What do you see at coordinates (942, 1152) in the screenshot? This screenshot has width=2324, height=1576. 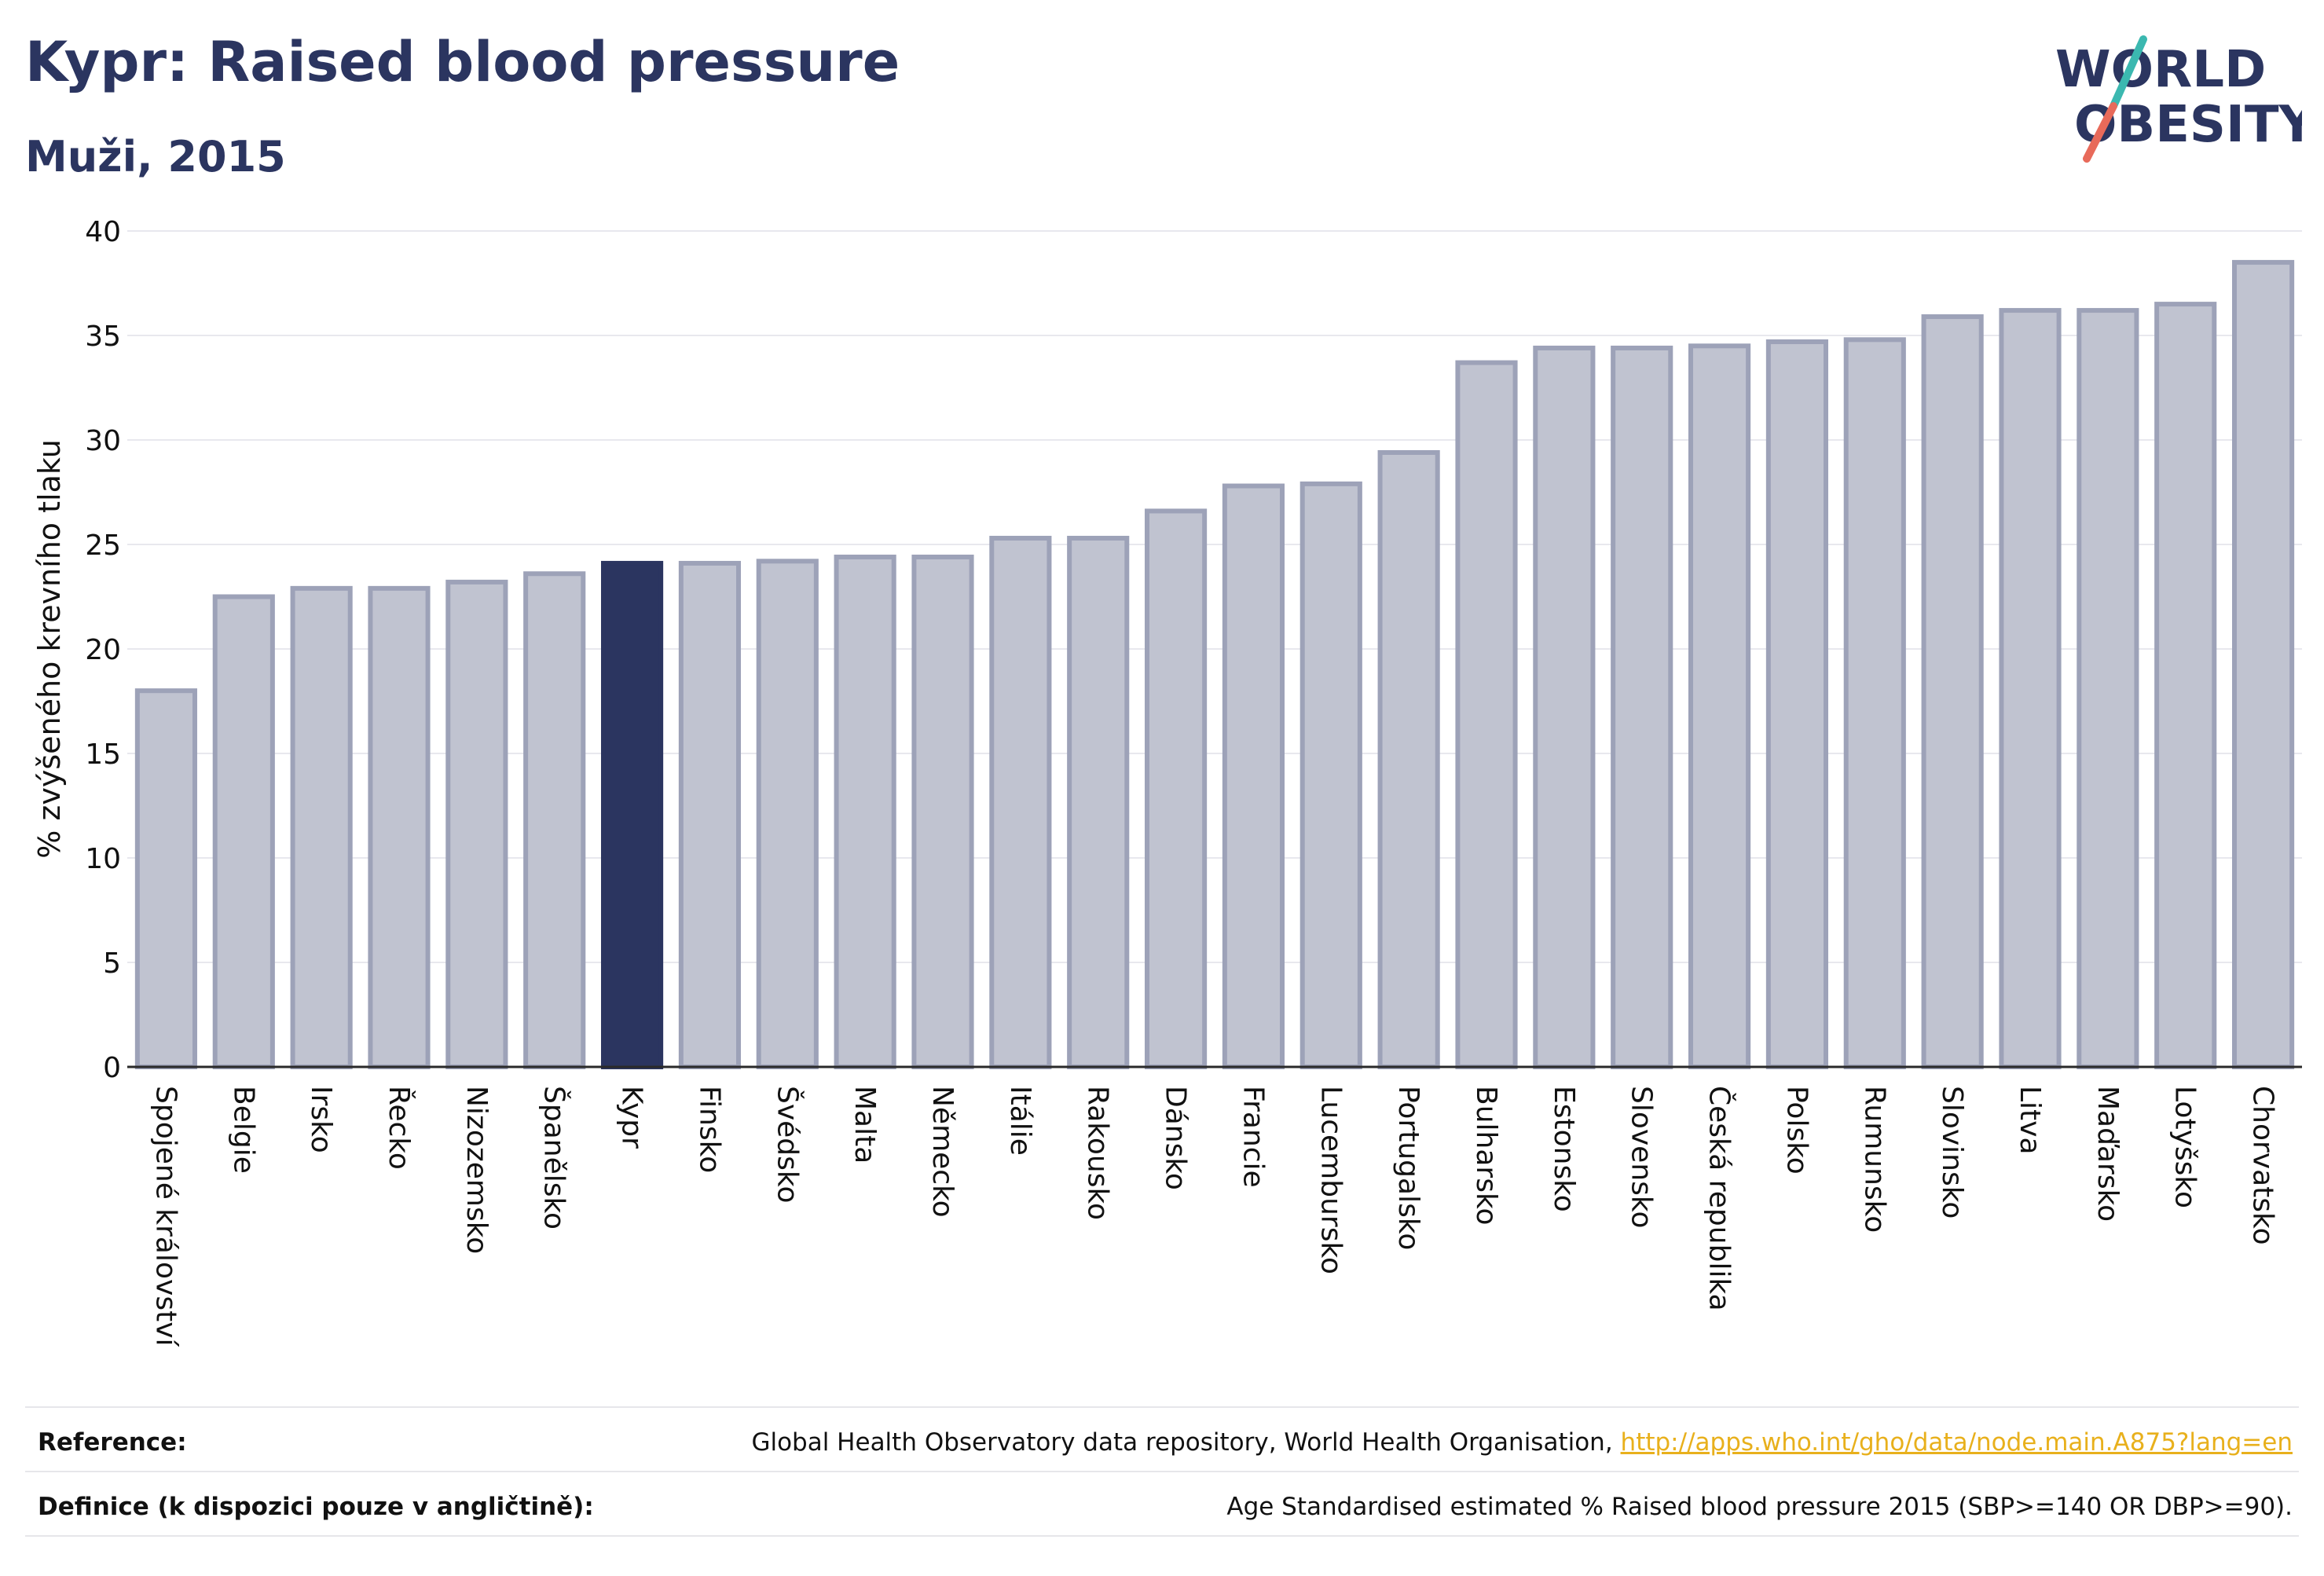 I see `x-tick-label: Německo` at bounding box center [942, 1152].